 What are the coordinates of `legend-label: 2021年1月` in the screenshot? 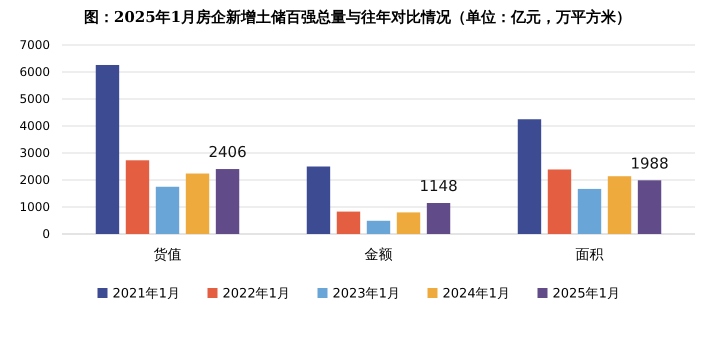 It's located at (146, 294).